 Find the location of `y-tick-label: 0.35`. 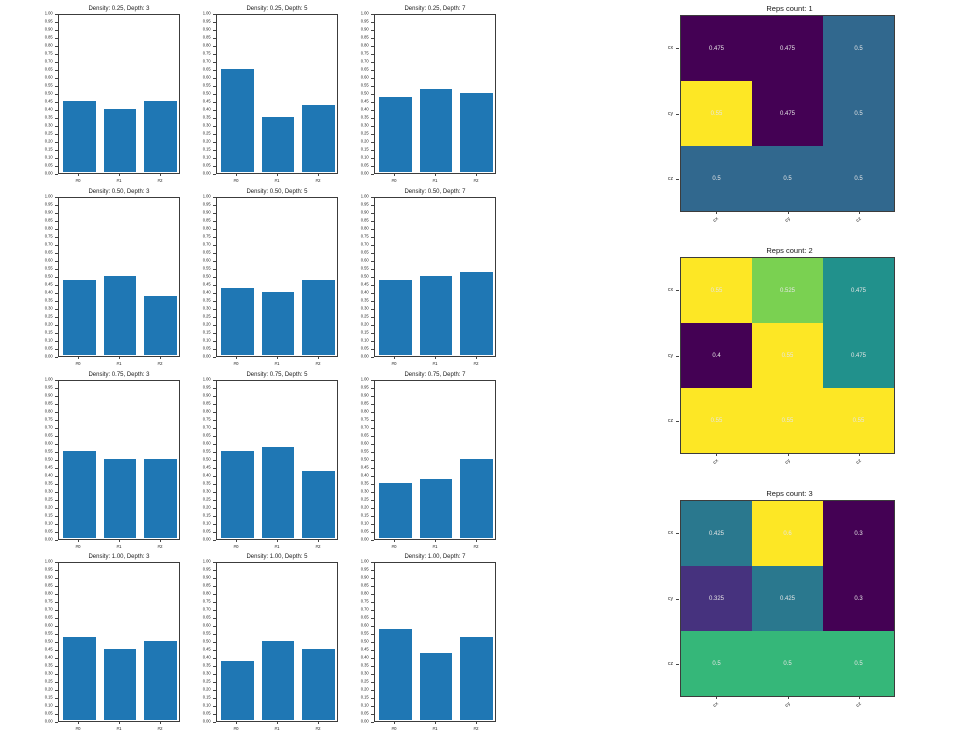

y-tick-label: 0.35 is located at coordinates (365, 301).